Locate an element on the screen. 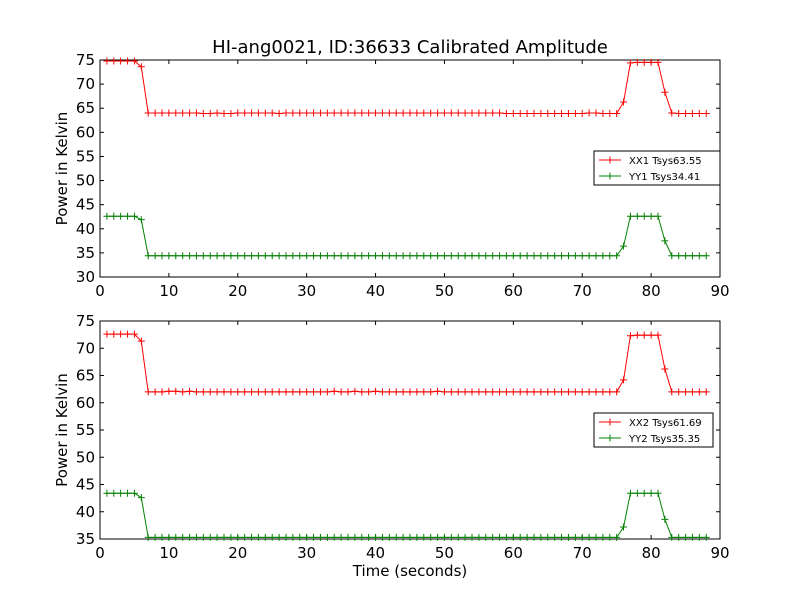  legend-swatch-marker is located at coordinates (610, 422).